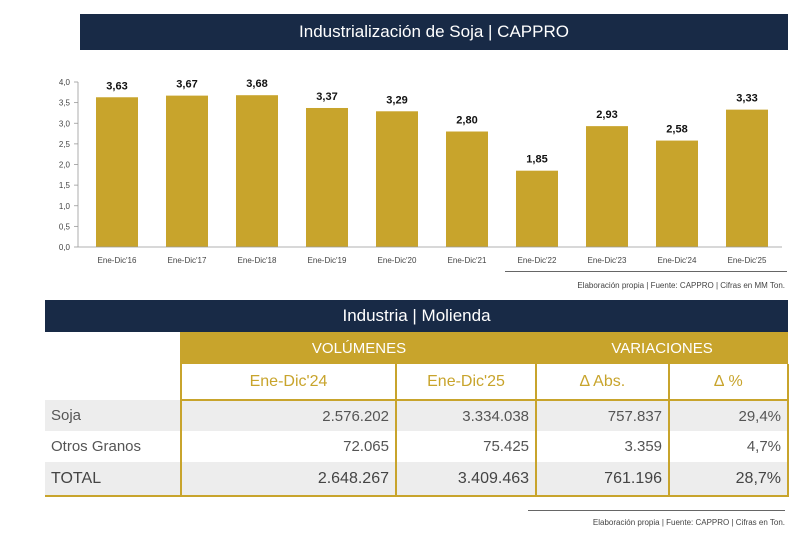 Image resolution: width=802 pixels, height=540 pixels. I want to click on bar-value-label: 1,85, so click(536, 160).